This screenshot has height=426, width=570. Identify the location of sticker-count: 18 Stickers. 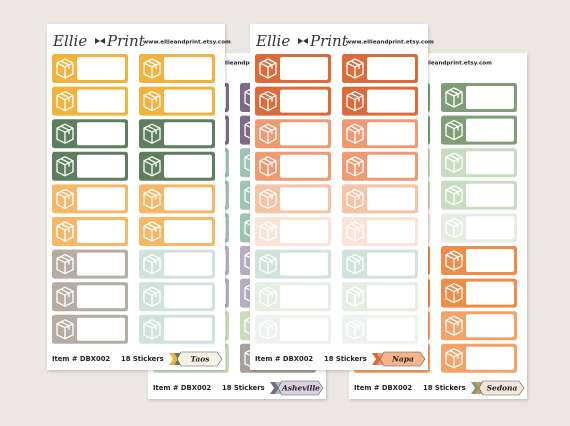
(345, 359).